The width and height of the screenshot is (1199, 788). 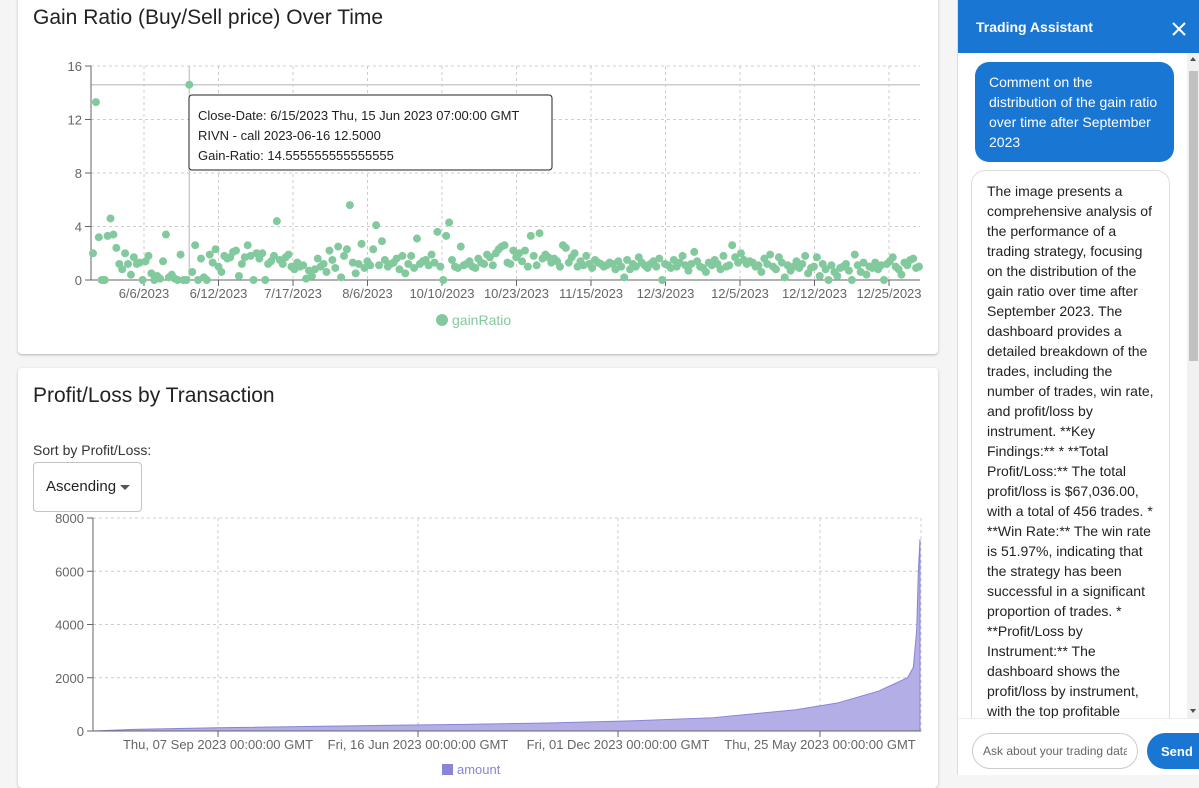 What do you see at coordinates (473, 320) in the screenshot?
I see `gain-ratio-legend: gainRatio` at bounding box center [473, 320].